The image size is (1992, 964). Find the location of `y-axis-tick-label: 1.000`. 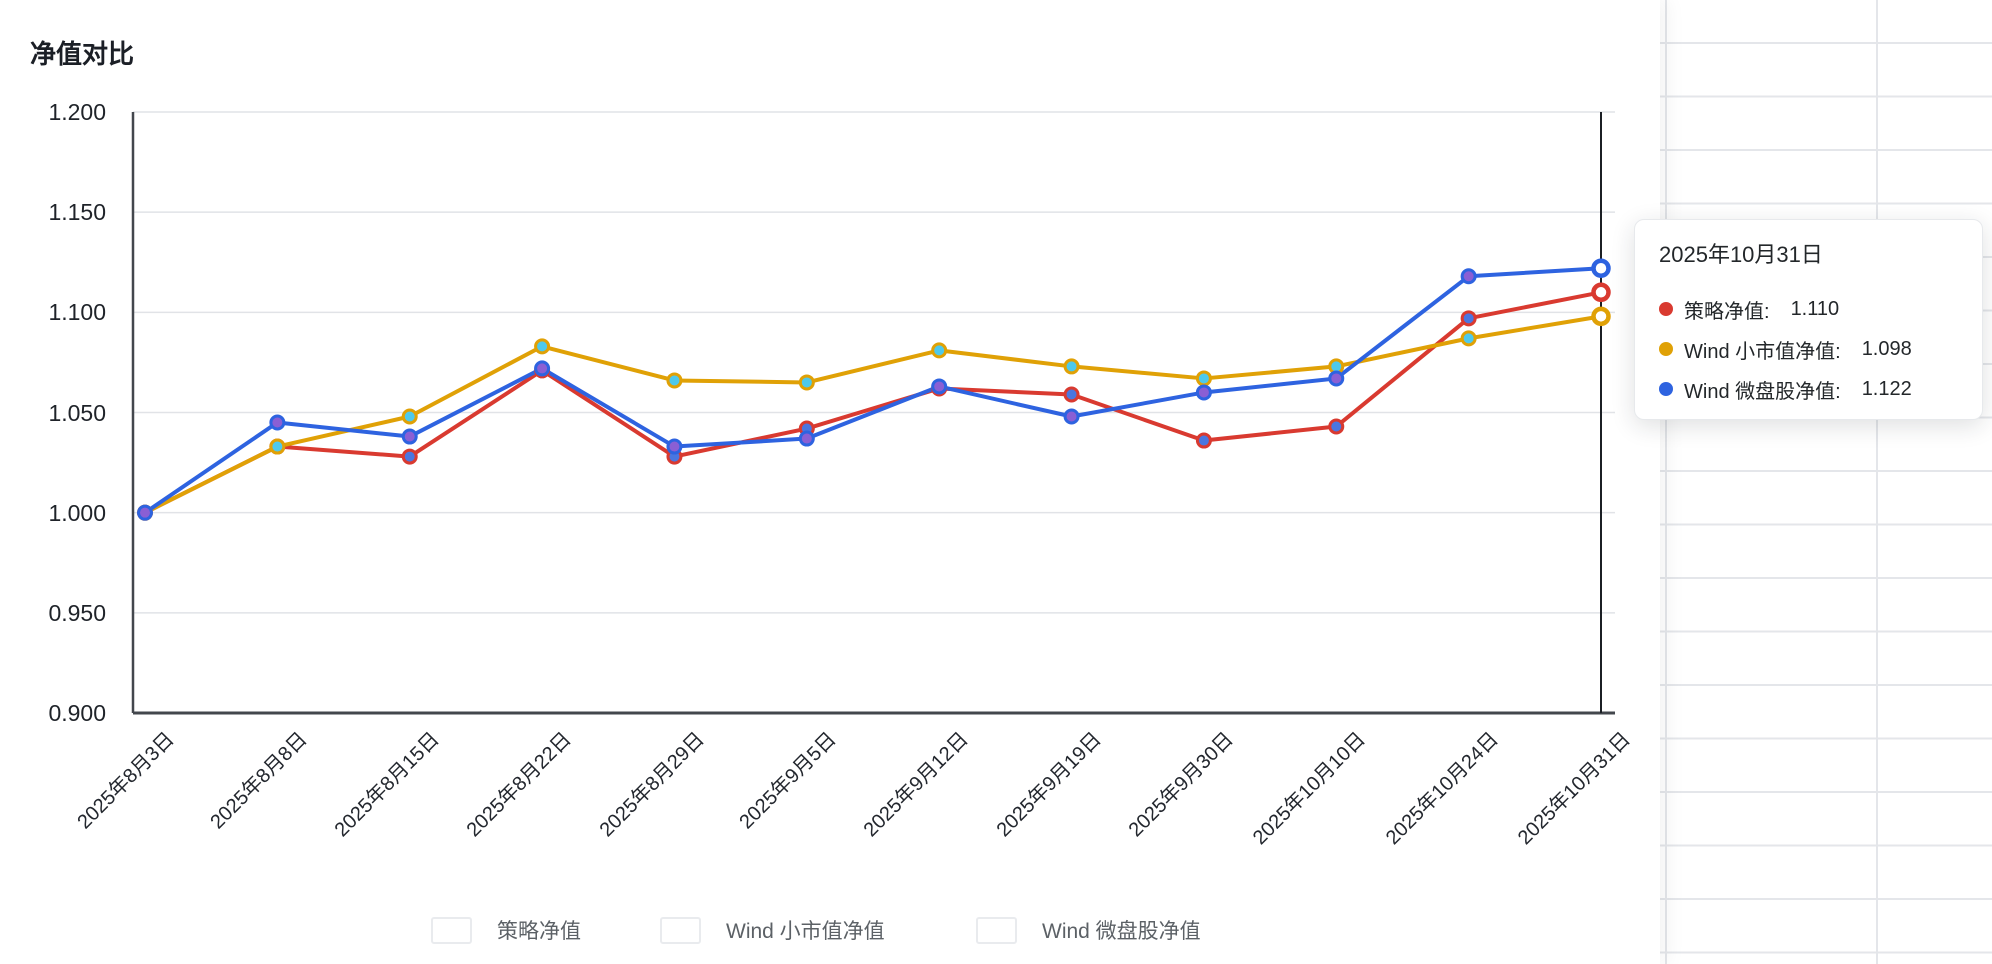

y-axis-tick-label: 1.000 is located at coordinates (77, 512).